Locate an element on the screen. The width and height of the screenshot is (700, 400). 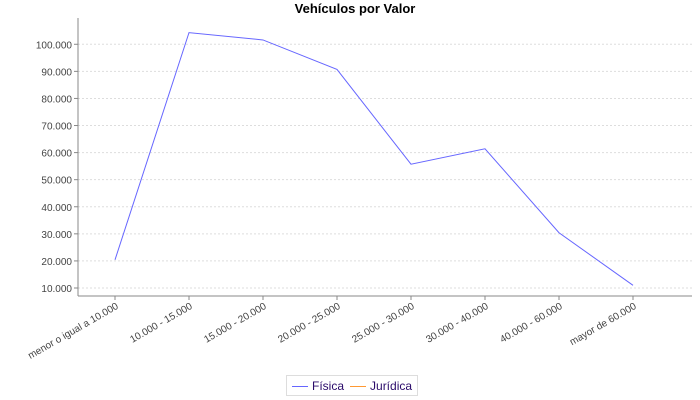
chart-title: Vehículos por Valor is located at coordinates (355, 8).